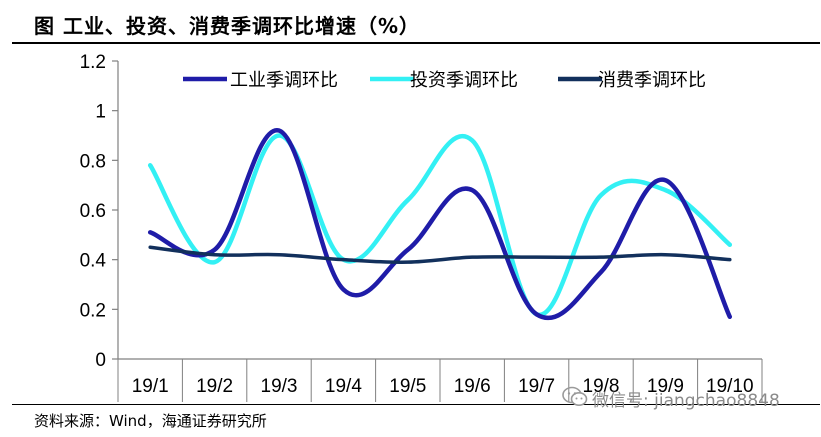 This screenshot has height=437, width=821. Describe the element at coordinates (93, 161) in the screenshot. I see `y-tick-label: 0.8` at that location.